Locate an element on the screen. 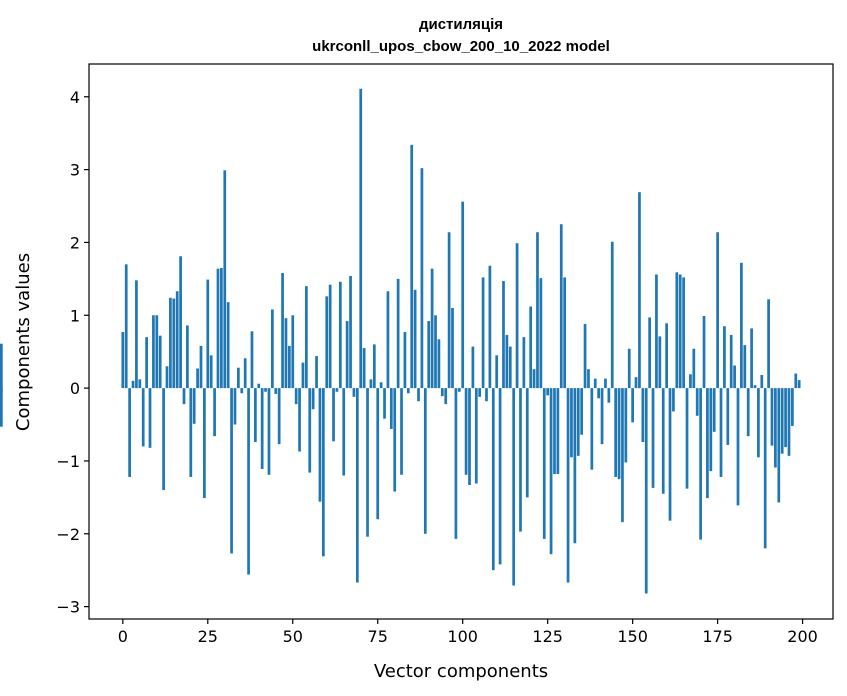 This screenshot has width=847, height=696. x-axis-label: Vector components is located at coordinates (461, 671).